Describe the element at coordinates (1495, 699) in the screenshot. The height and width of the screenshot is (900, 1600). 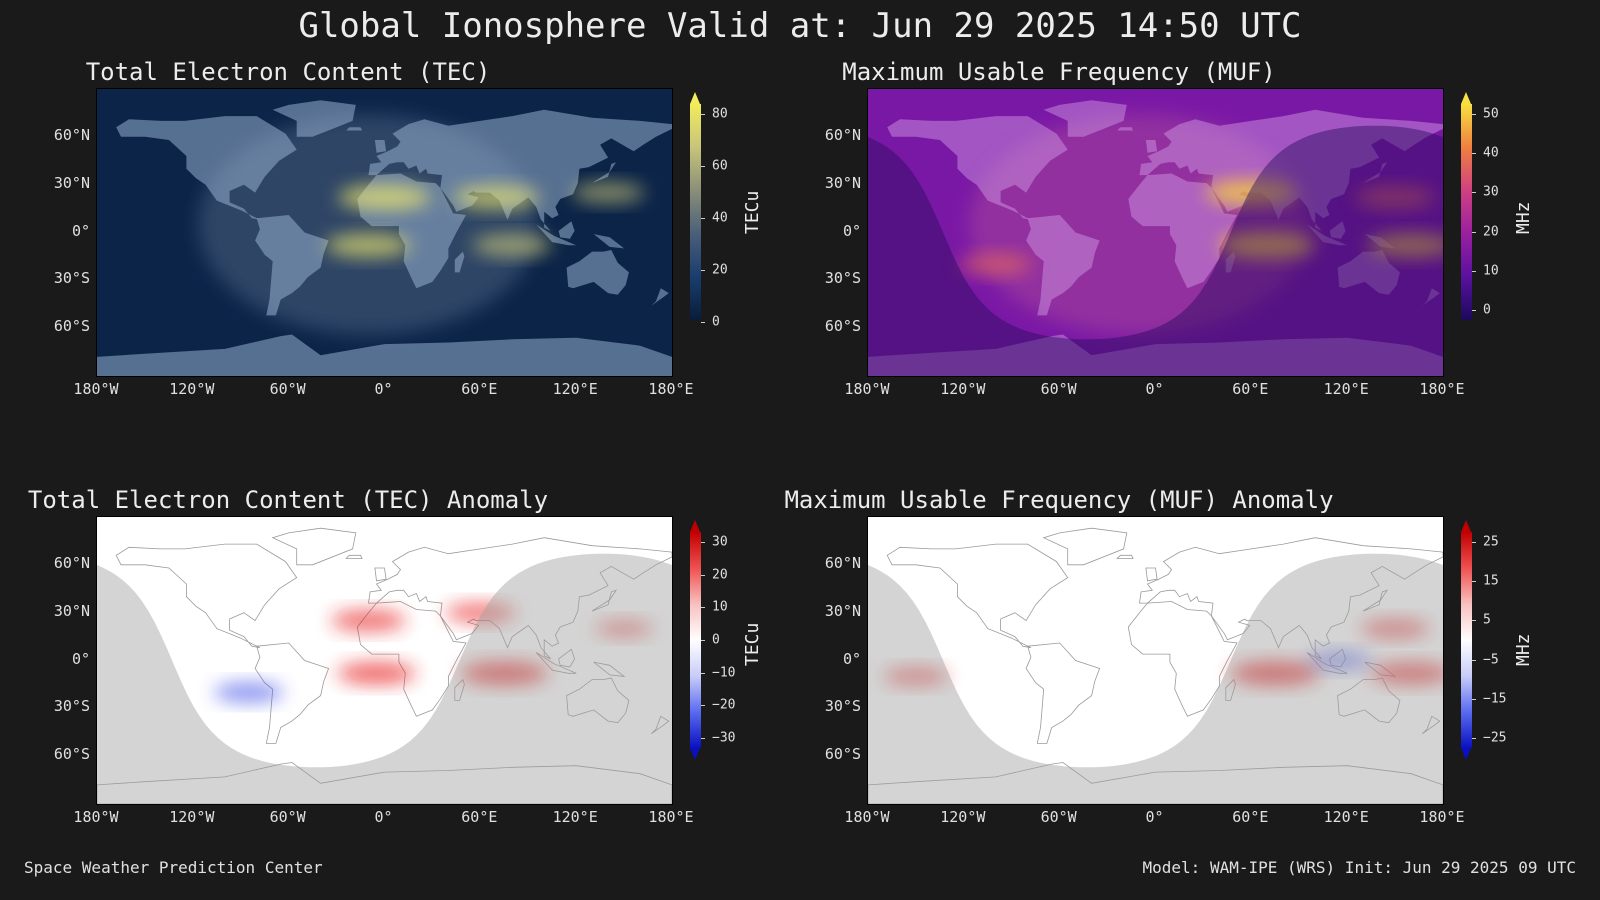
I see `colorbar-tick-label: −15` at that location.